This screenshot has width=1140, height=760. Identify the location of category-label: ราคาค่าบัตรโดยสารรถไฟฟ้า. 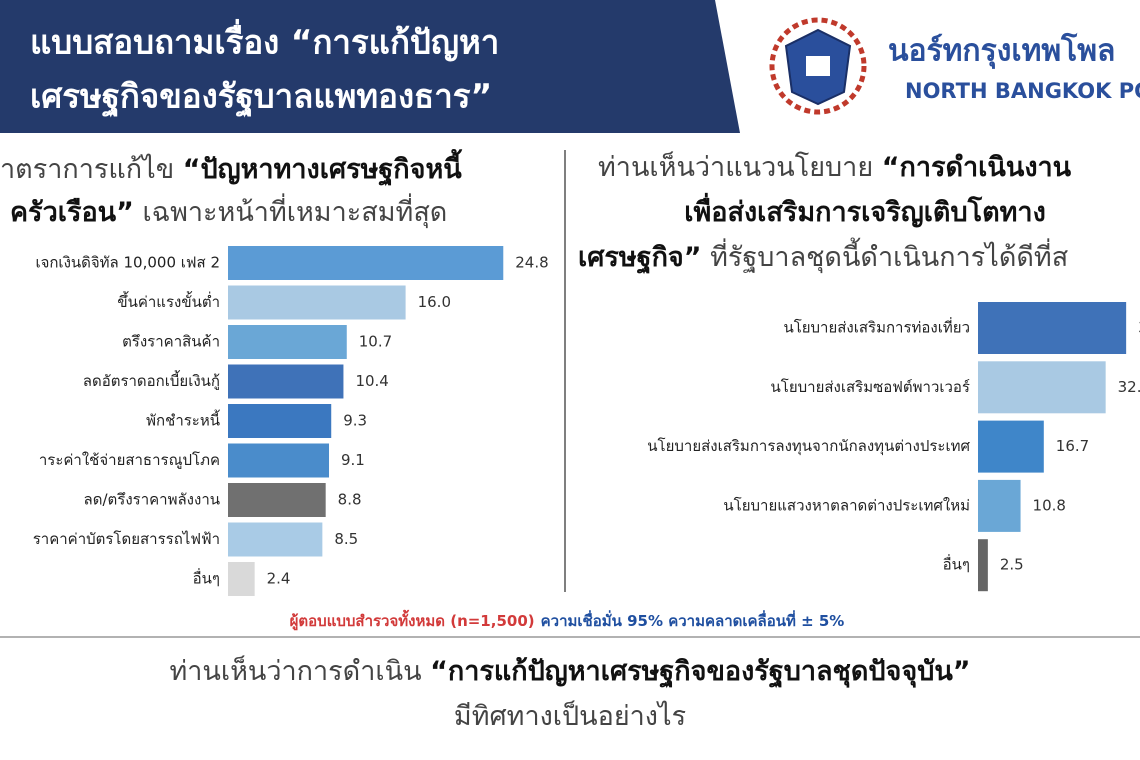
(126, 539).